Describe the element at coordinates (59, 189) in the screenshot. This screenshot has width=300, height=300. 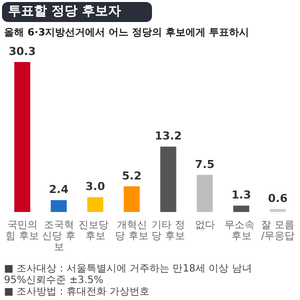
I see `data-label: 2.4` at that location.